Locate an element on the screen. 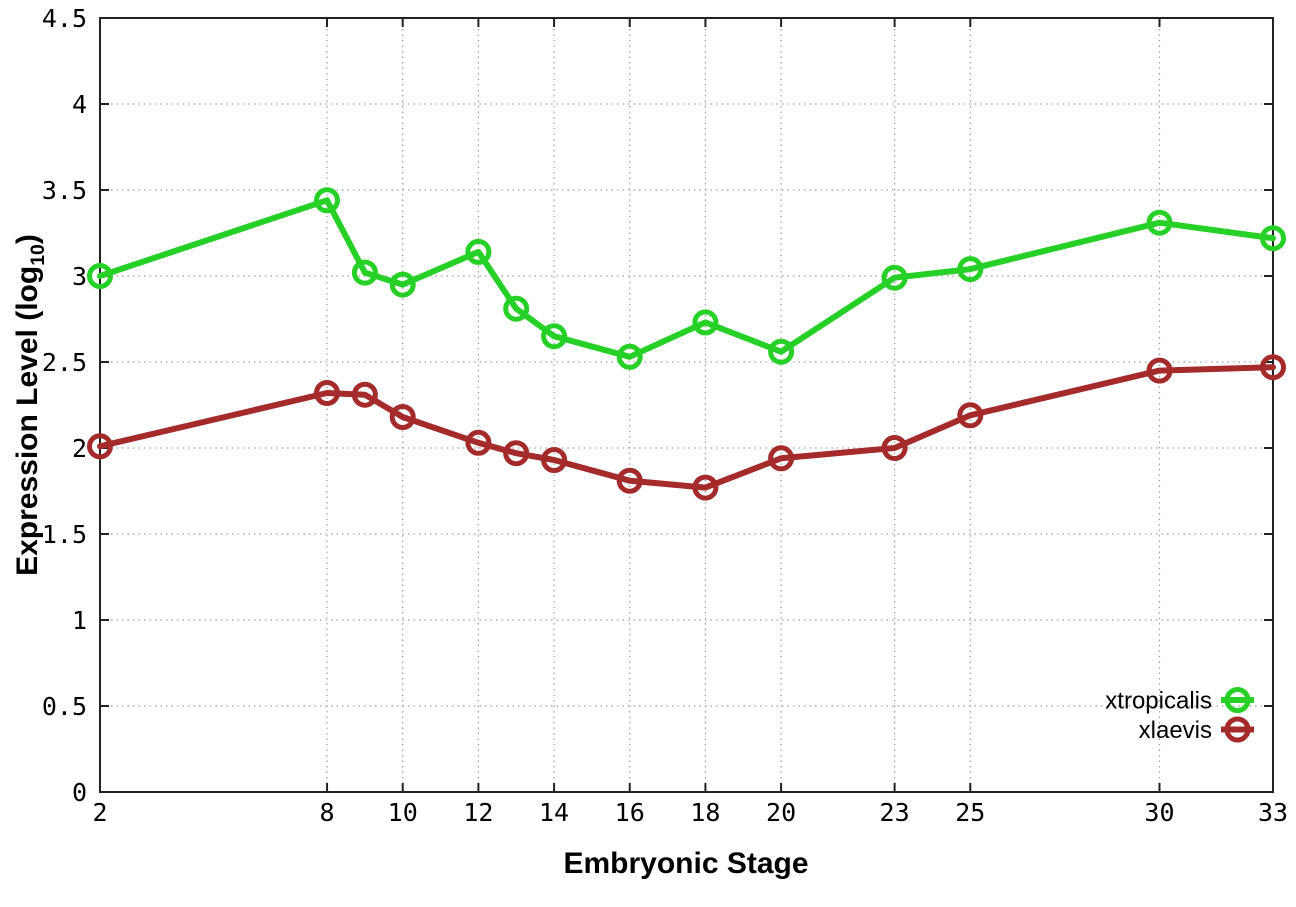 This screenshot has width=1296, height=907. tick-label-y-4.5: 4.5 is located at coordinates (64, 18).